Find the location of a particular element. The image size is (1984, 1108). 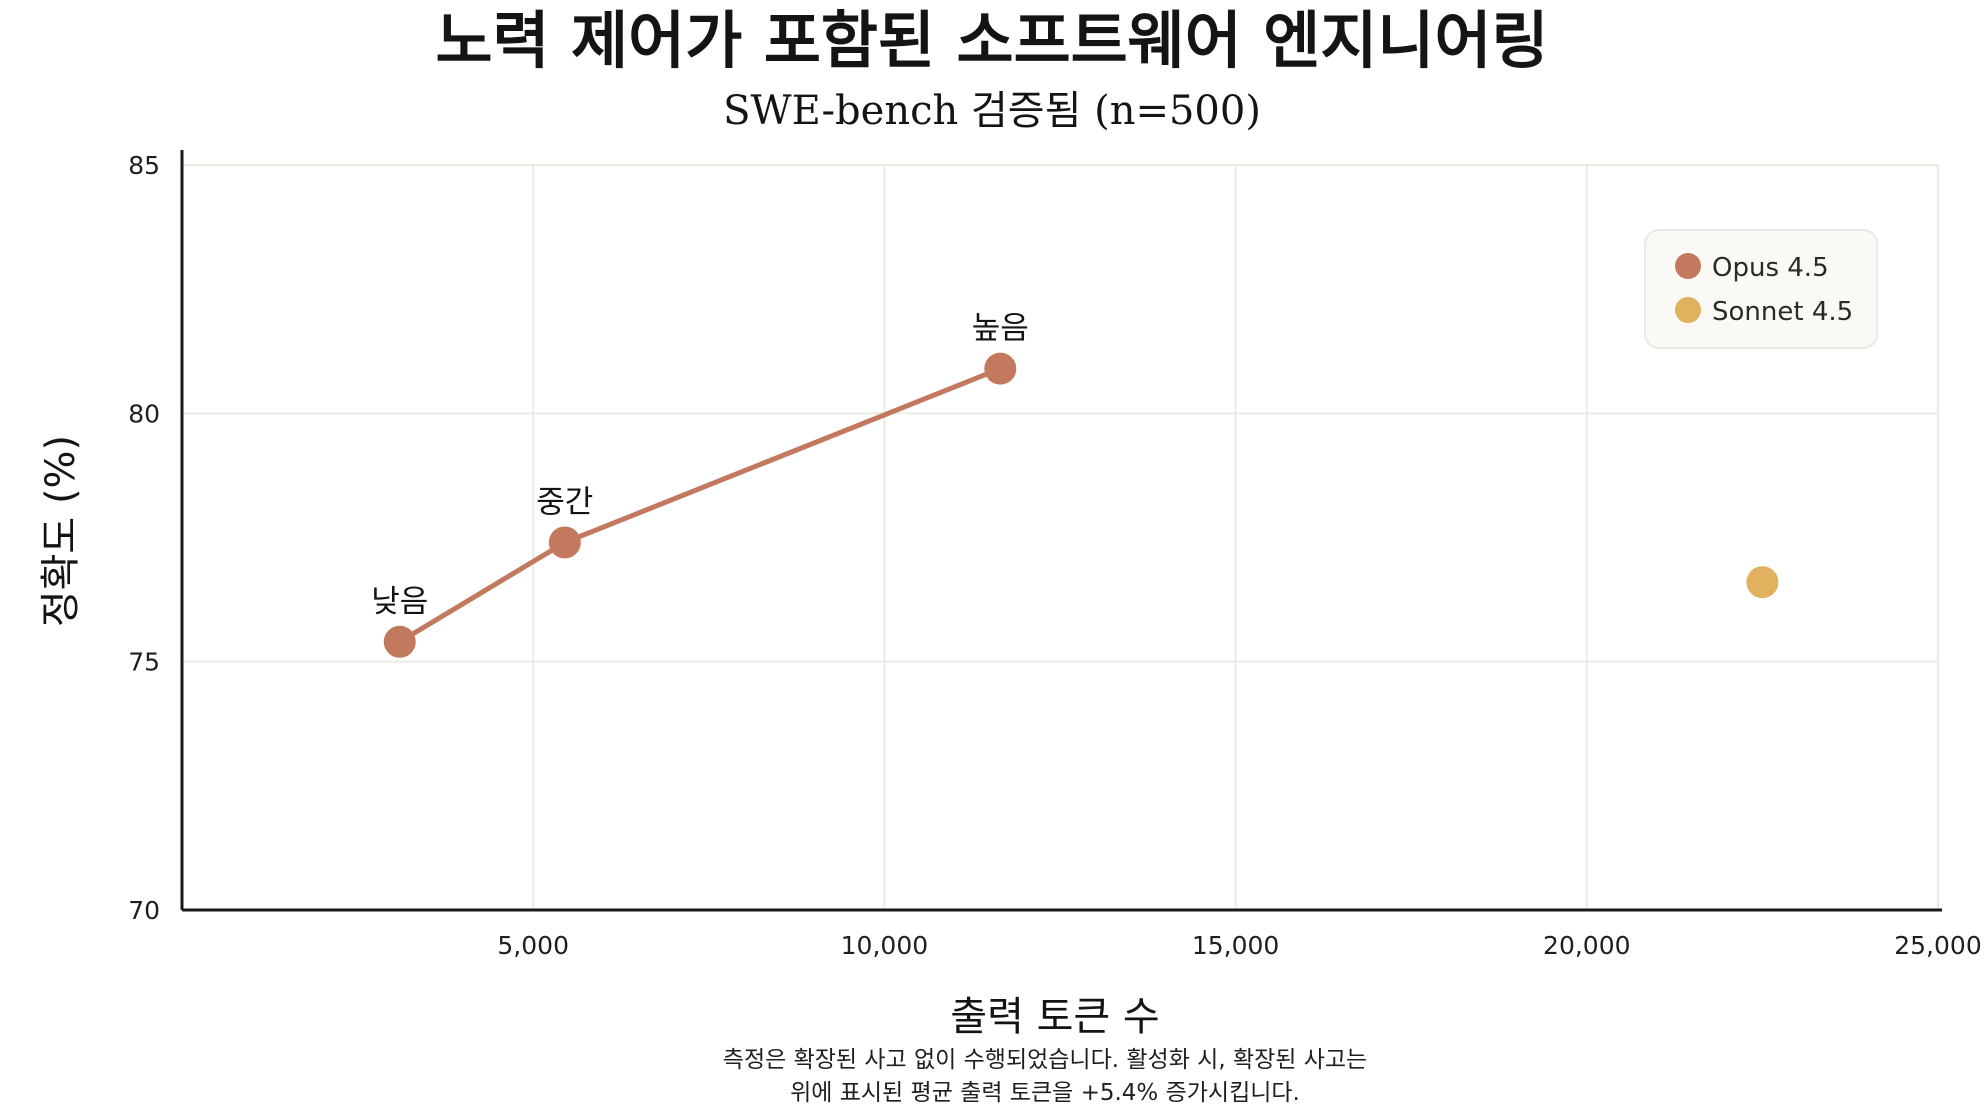

series-line is located at coordinates (700, 505).